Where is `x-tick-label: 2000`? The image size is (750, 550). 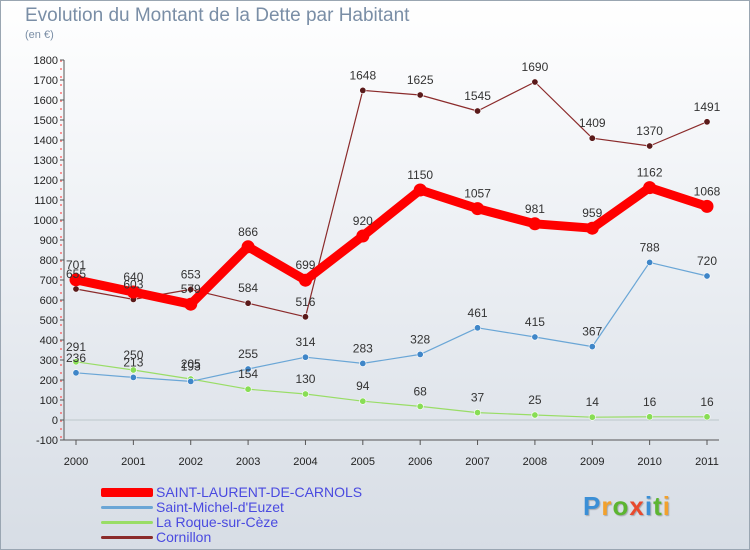
x-tick-label: 2000 is located at coordinates (76, 462).